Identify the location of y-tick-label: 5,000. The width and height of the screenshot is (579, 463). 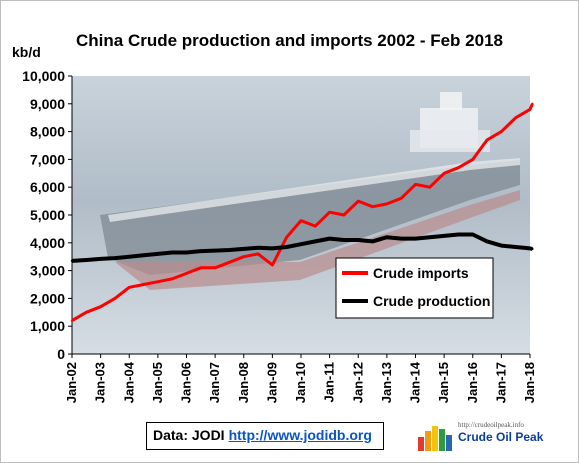
(47, 215).